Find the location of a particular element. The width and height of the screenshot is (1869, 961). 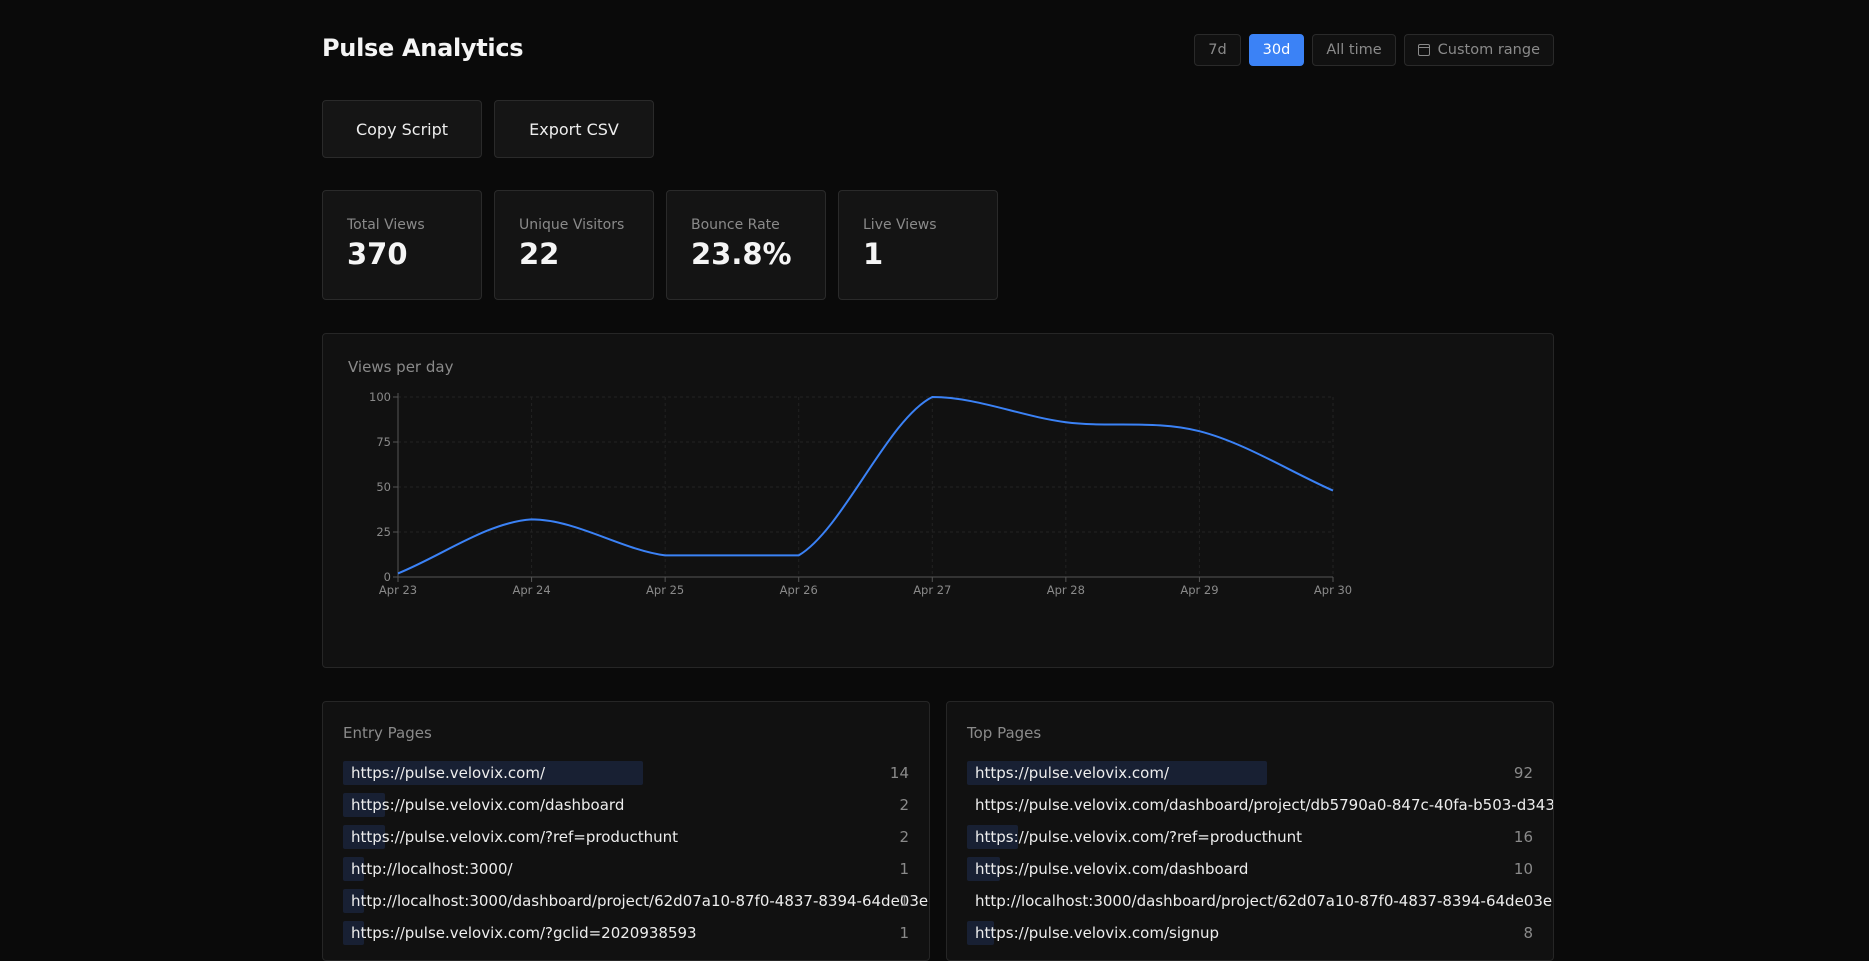

x-tick-label: Apr 27 is located at coordinates (932, 590).